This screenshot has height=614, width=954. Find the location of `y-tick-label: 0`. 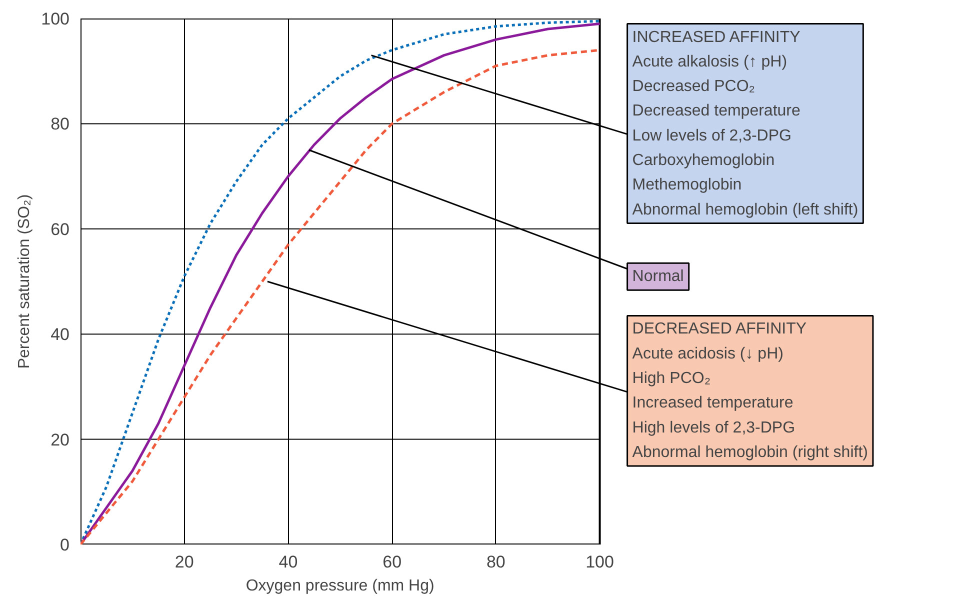

y-tick-label: 0 is located at coordinates (65, 545).